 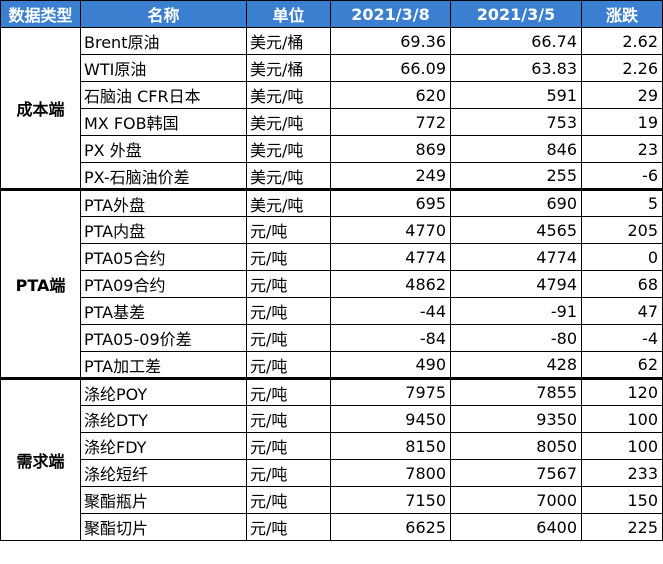 What do you see at coordinates (516, 500) in the screenshot?
I see `value-date-2-cell: 7000` at bounding box center [516, 500].